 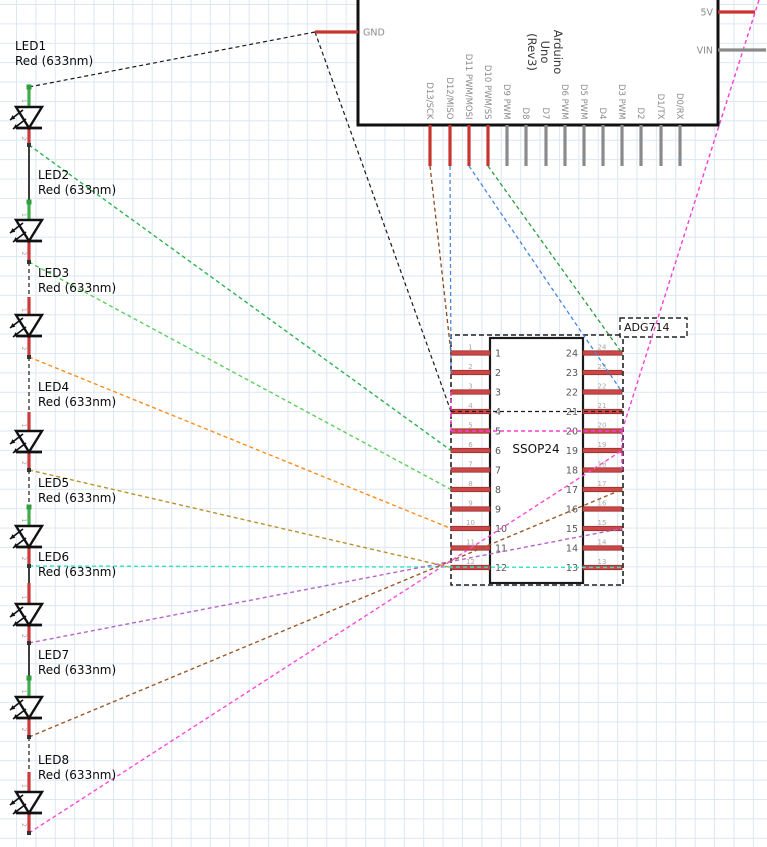 I want to click on adg714-pin-number: 18, so click(x=572, y=470).